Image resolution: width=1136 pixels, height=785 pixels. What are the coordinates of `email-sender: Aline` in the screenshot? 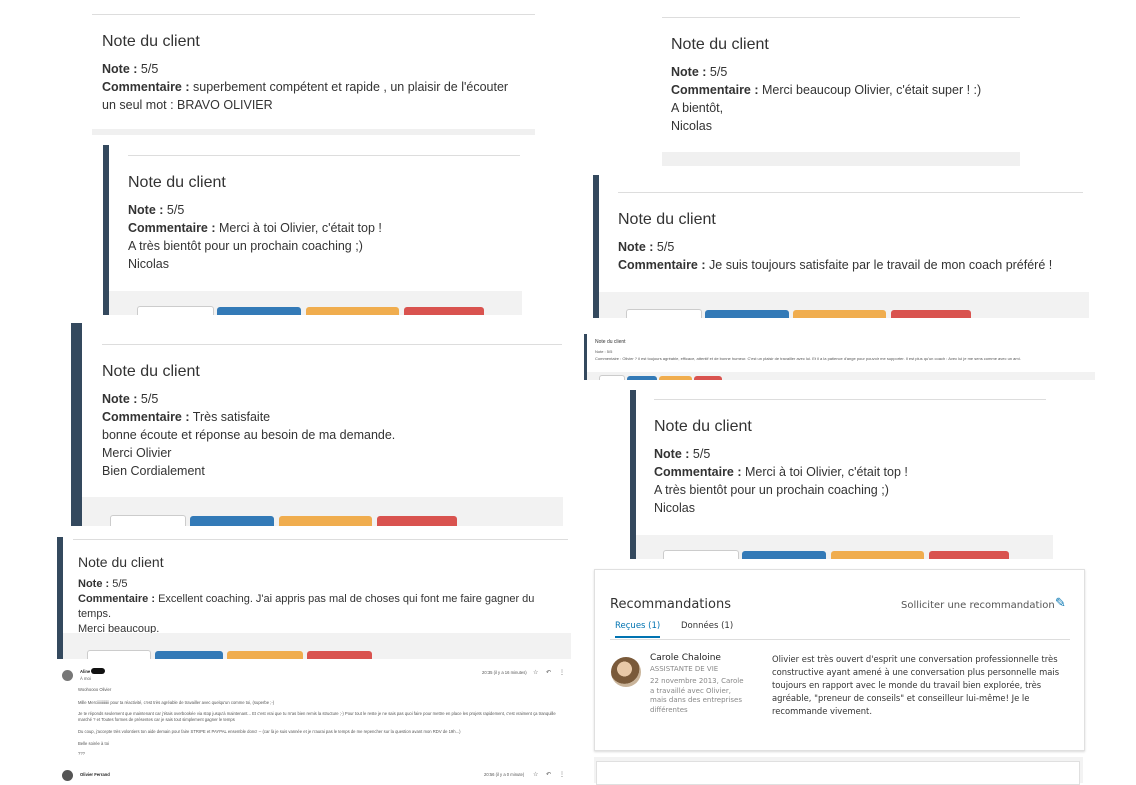 It's located at (85, 671).